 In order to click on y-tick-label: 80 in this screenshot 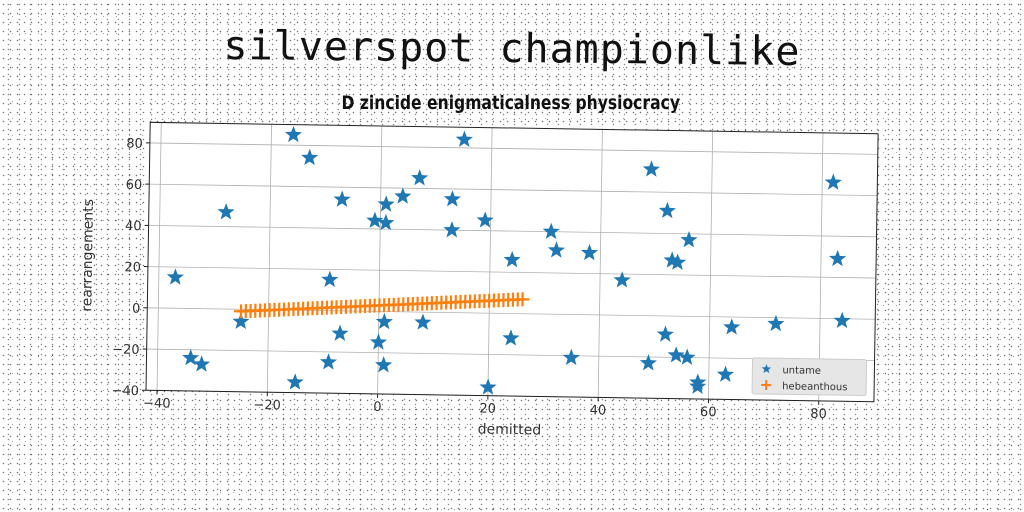, I will do `click(134, 144)`.